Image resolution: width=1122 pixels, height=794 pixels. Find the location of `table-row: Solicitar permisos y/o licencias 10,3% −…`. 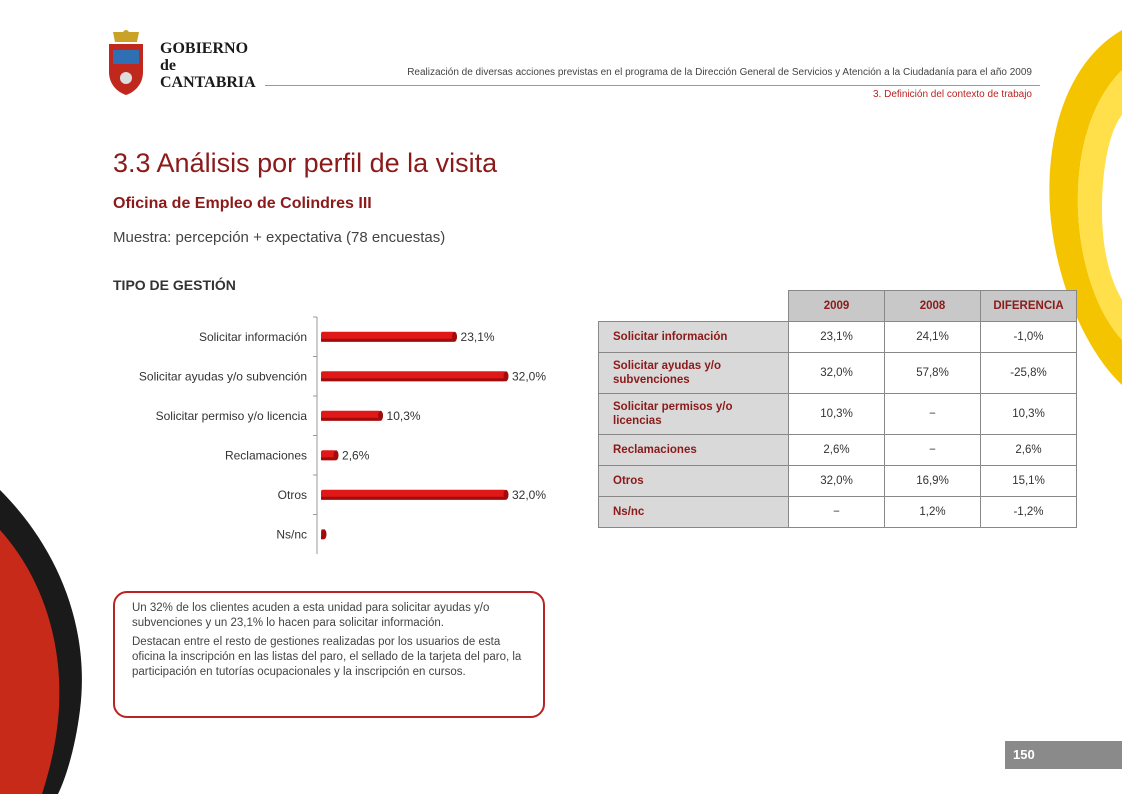

table-row: Solicitar permisos y/o licencias 10,3% −… is located at coordinates (837, 414).